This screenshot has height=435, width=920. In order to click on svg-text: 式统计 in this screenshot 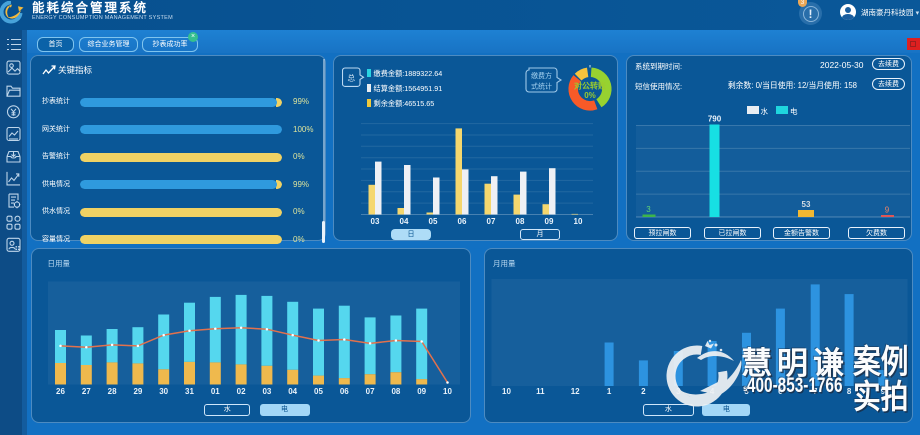, I will do `click(541, 86)`.